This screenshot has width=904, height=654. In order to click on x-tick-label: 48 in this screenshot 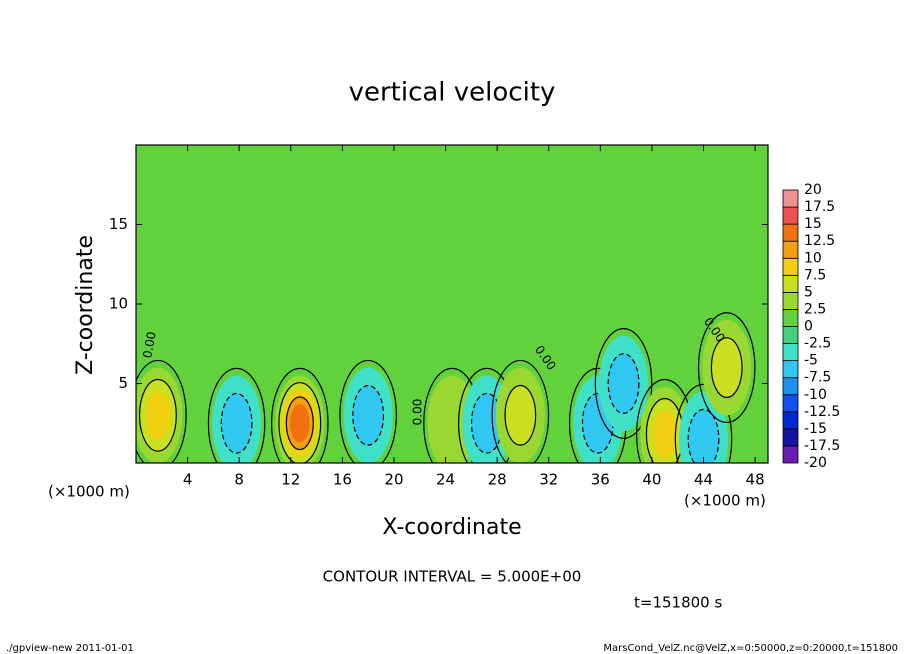, I will do `click(755, 480)`.